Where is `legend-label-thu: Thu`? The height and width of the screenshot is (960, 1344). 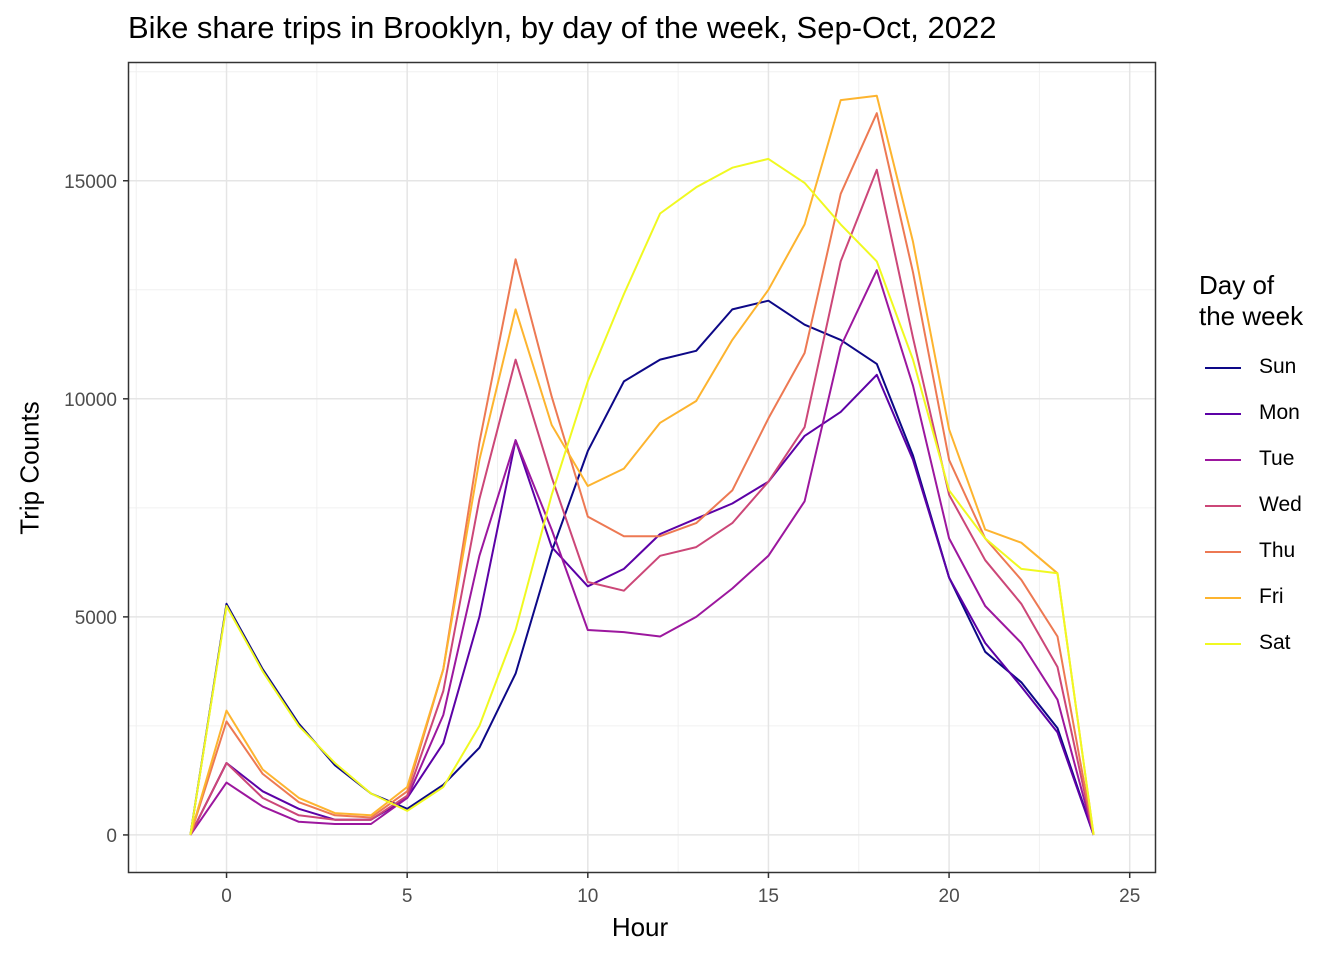 legend-label-thu: Thu is located at coordinates (1277, 550).